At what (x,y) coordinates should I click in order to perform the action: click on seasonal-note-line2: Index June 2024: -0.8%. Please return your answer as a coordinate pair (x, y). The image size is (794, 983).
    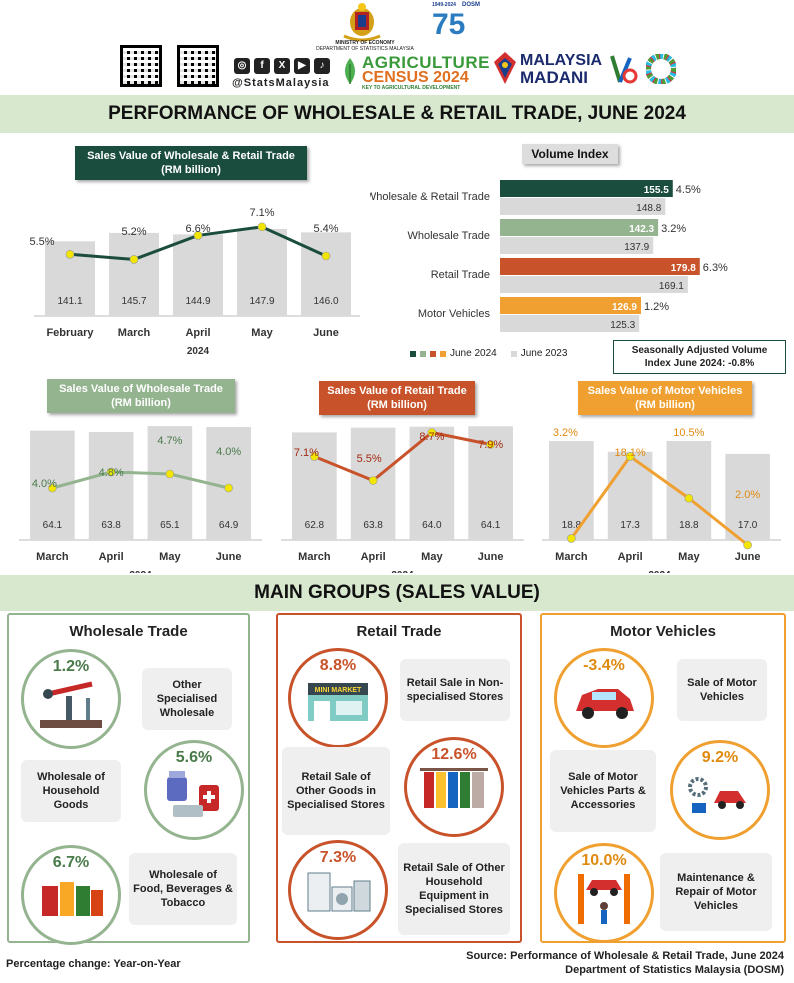
    Looking at the image, I should click on (699, 363).